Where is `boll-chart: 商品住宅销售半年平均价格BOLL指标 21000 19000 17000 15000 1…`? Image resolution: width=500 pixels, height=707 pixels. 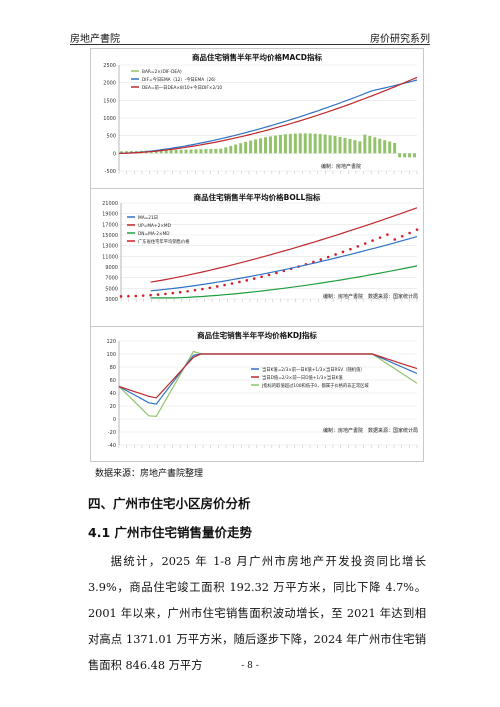
boll-chart: 商品住宅销售半年平均价格BOLL指标 21000 19000 17000 15000 1… is located at coordinates (257, 258).